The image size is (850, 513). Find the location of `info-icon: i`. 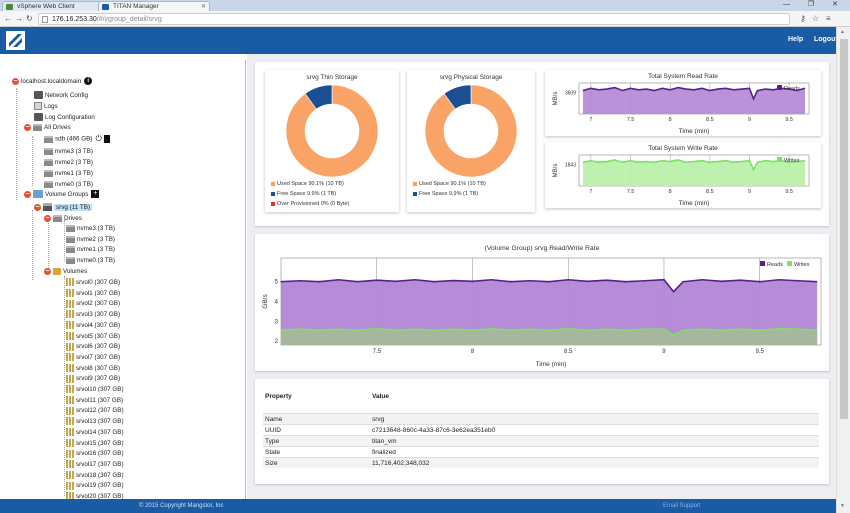

info-icon: i is located at coordinates (88, 81).